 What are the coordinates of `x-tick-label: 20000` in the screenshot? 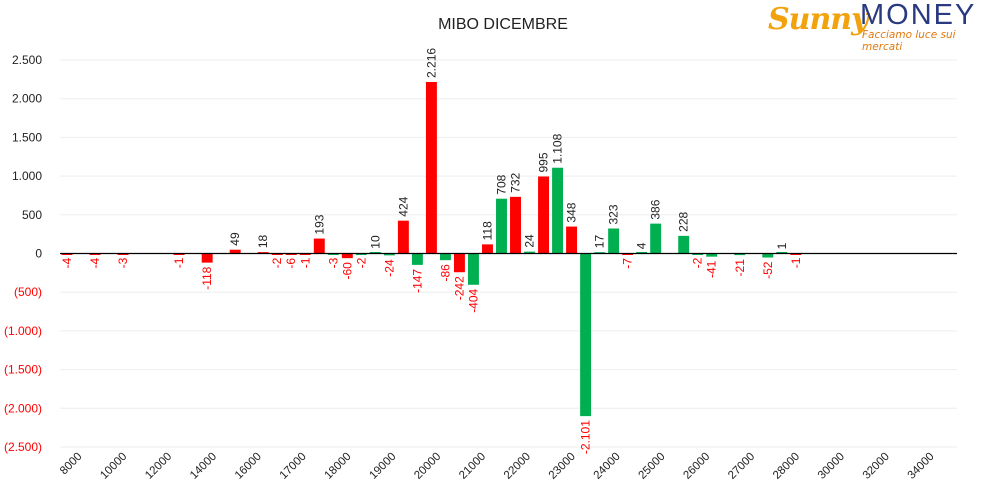 It's located at (427, 466).